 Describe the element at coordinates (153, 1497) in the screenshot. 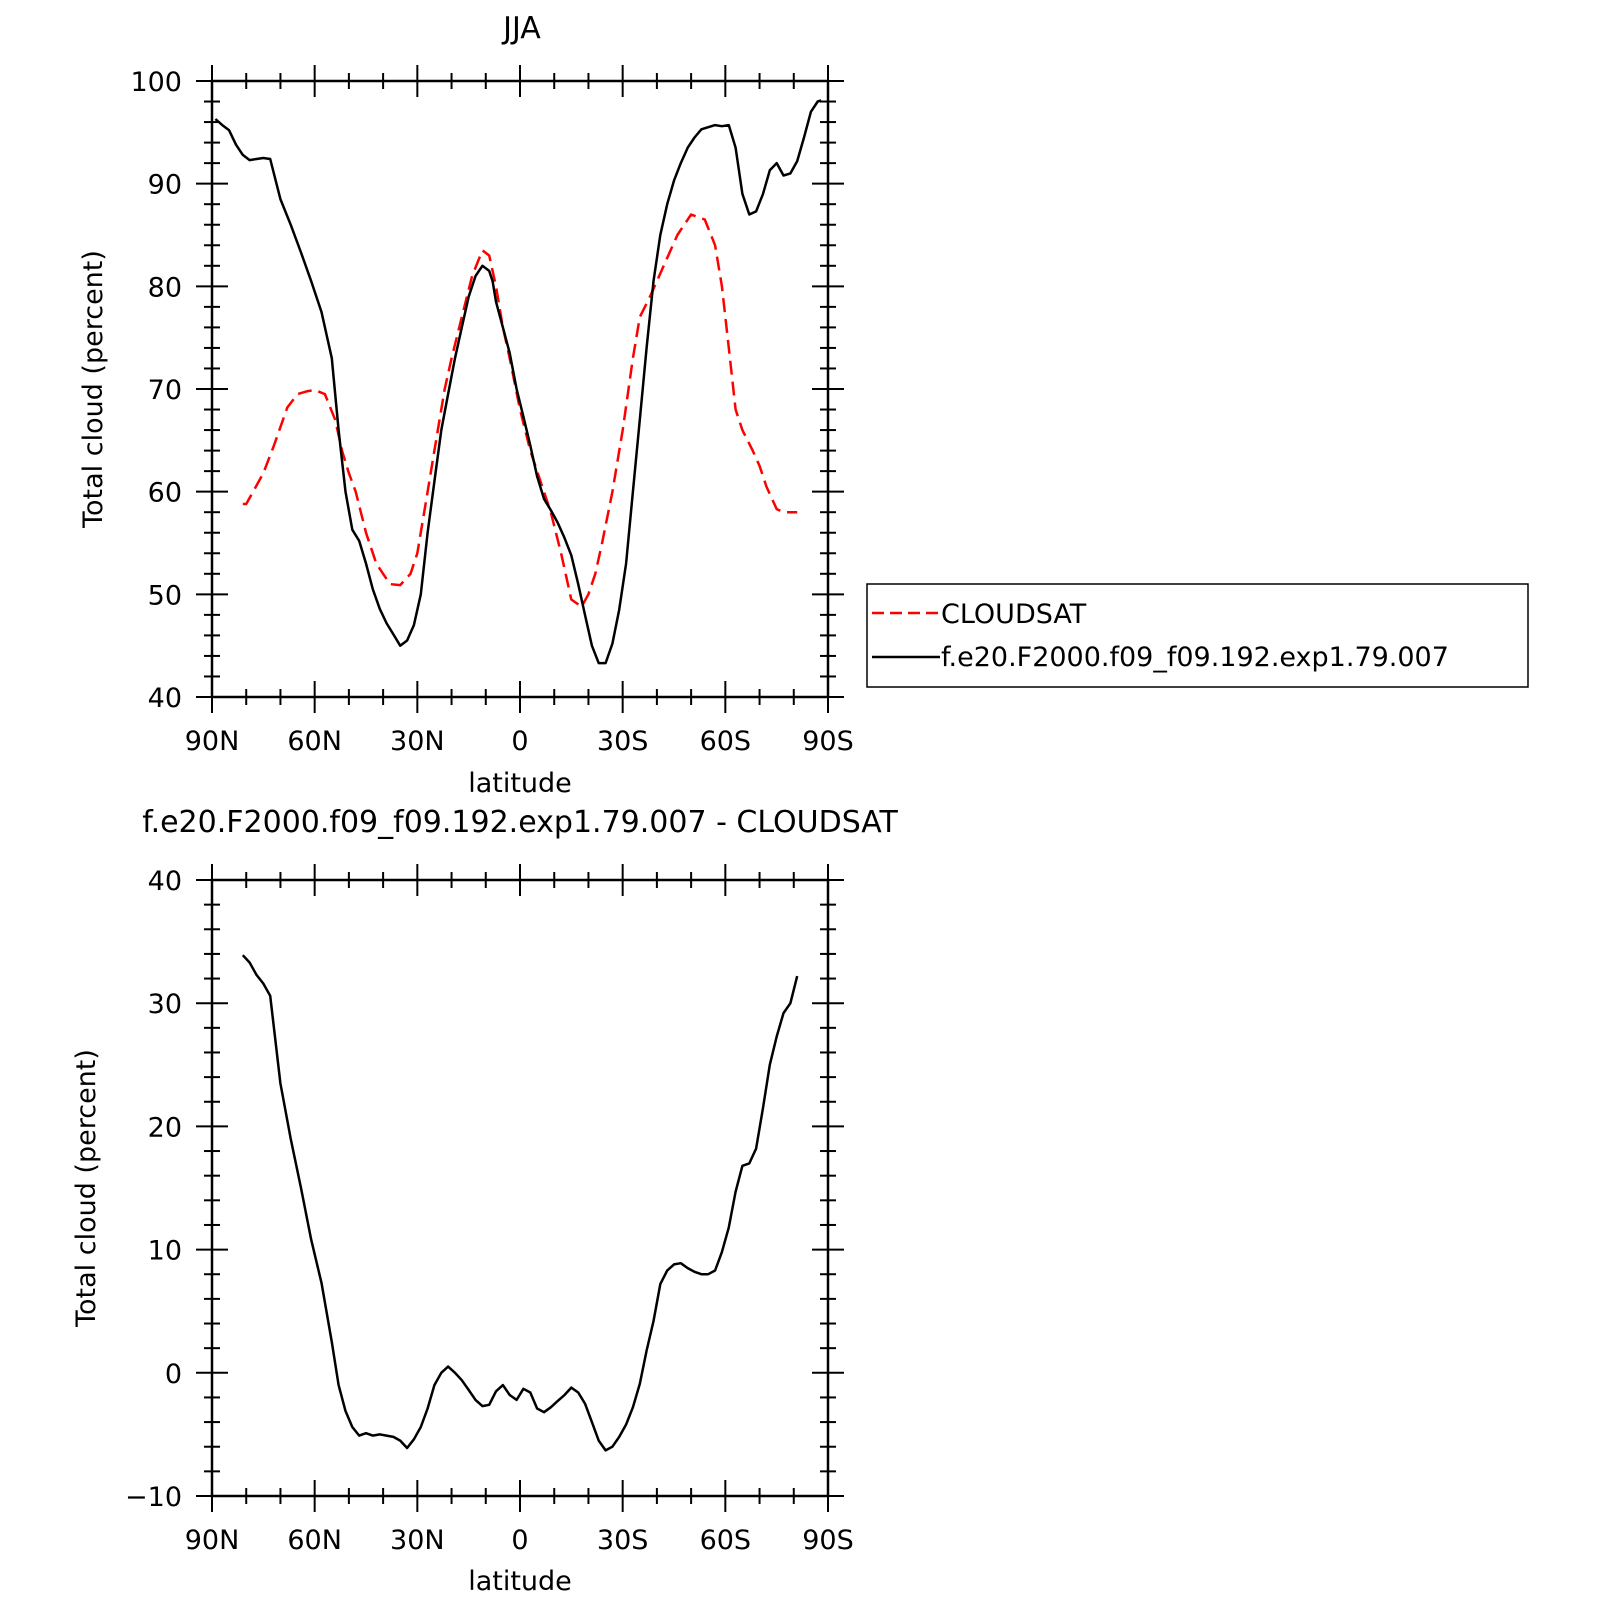

I see `bottom-y-tick-label: −10` at that location.